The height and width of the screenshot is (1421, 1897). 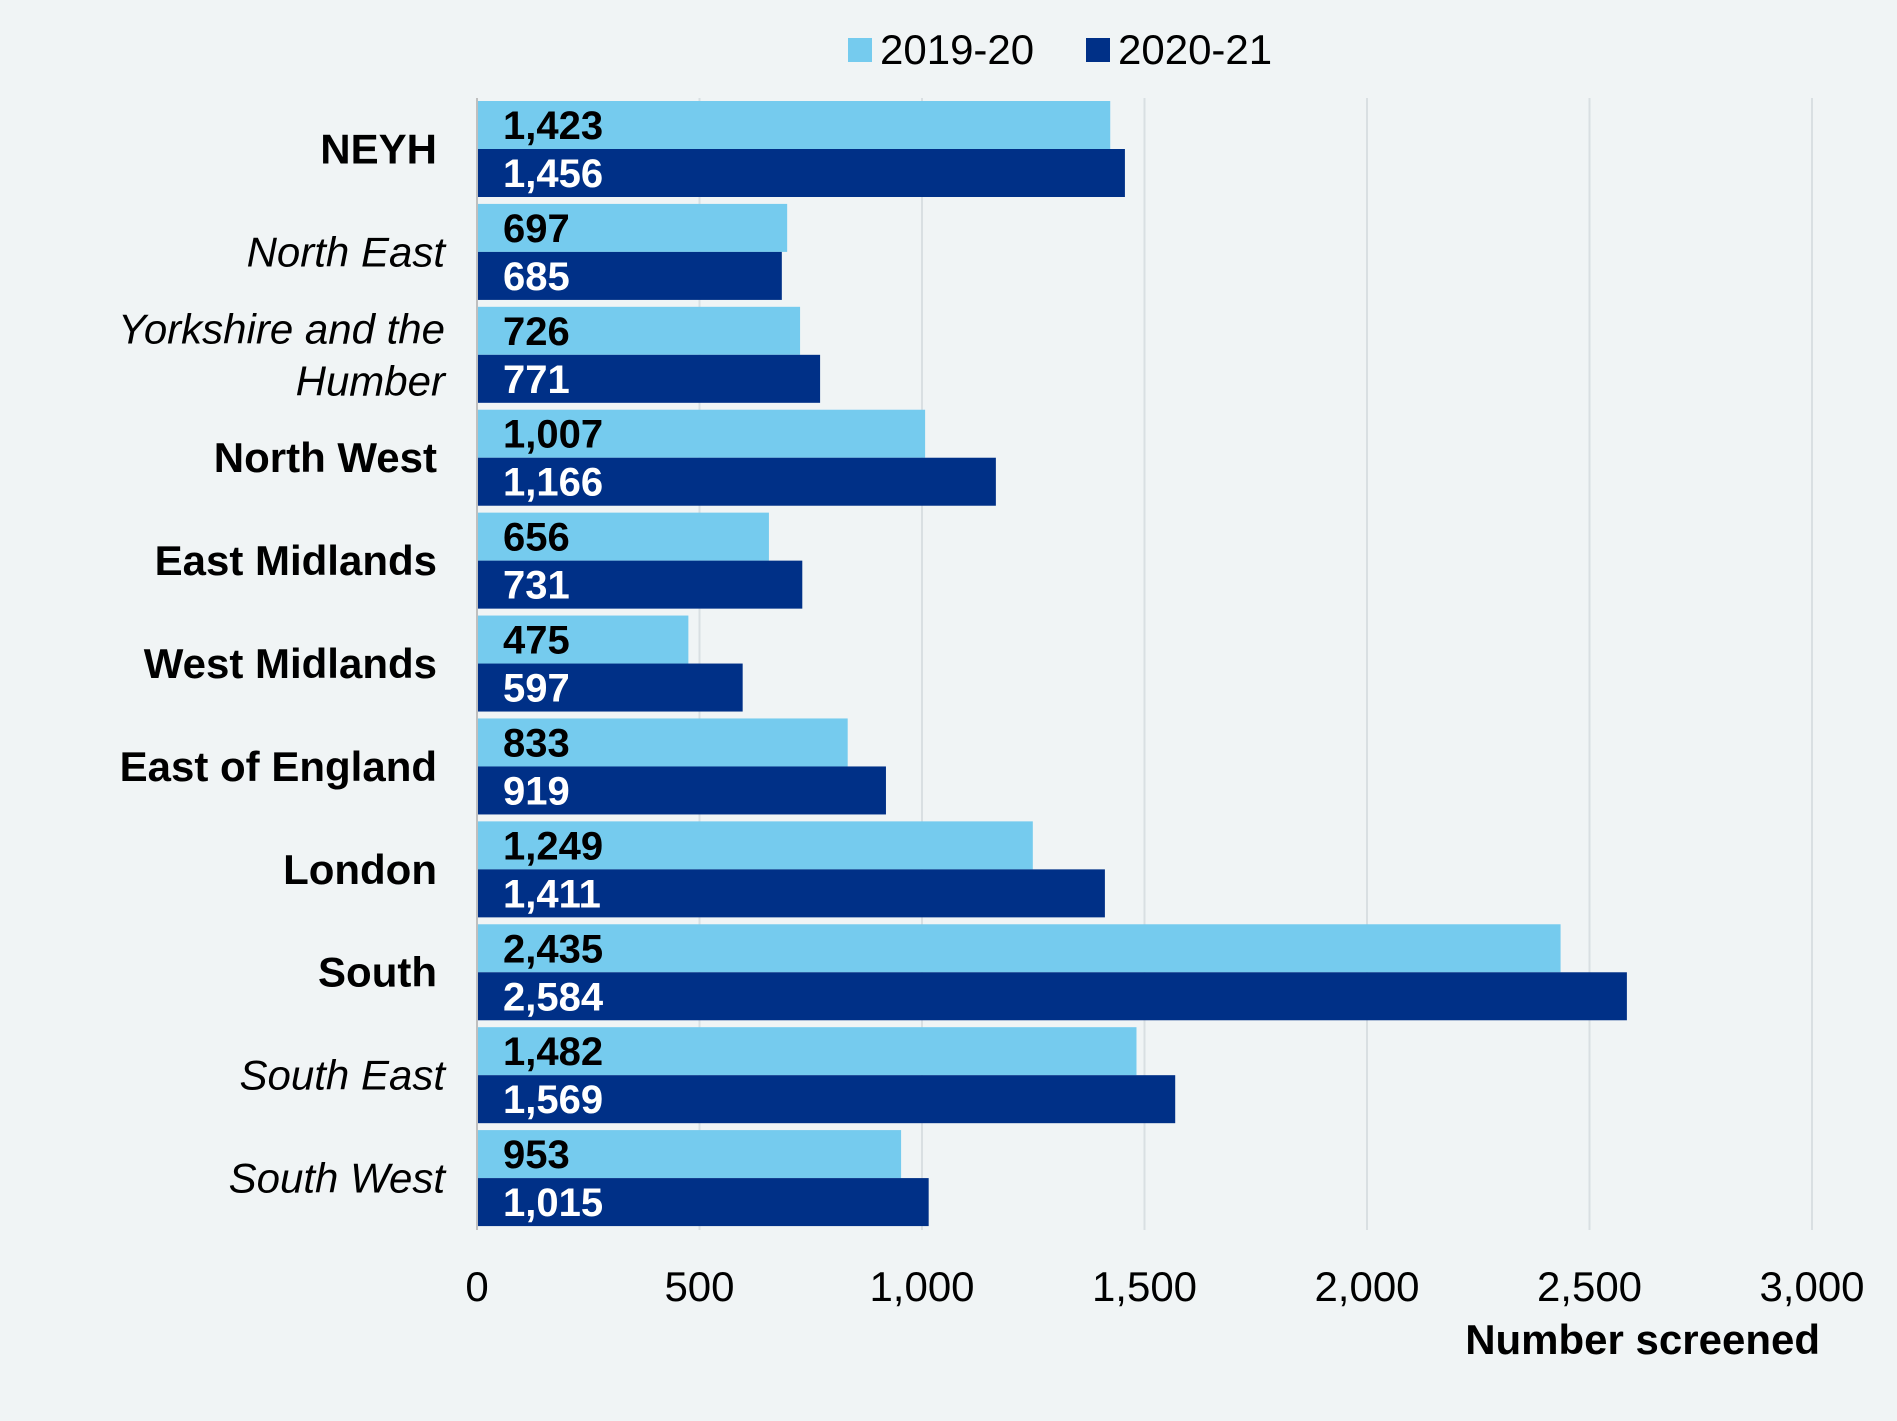 I want to click on category-label: NEYH, so click(x=378, y=148).